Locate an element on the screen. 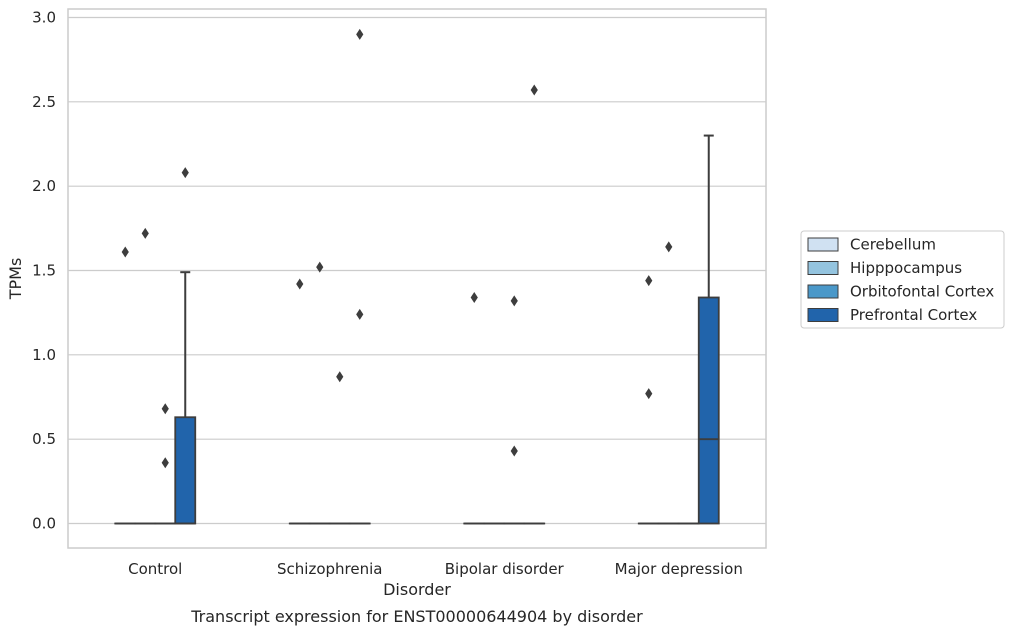  legend-label: Cerebellum is located at coordinates (893, 245).